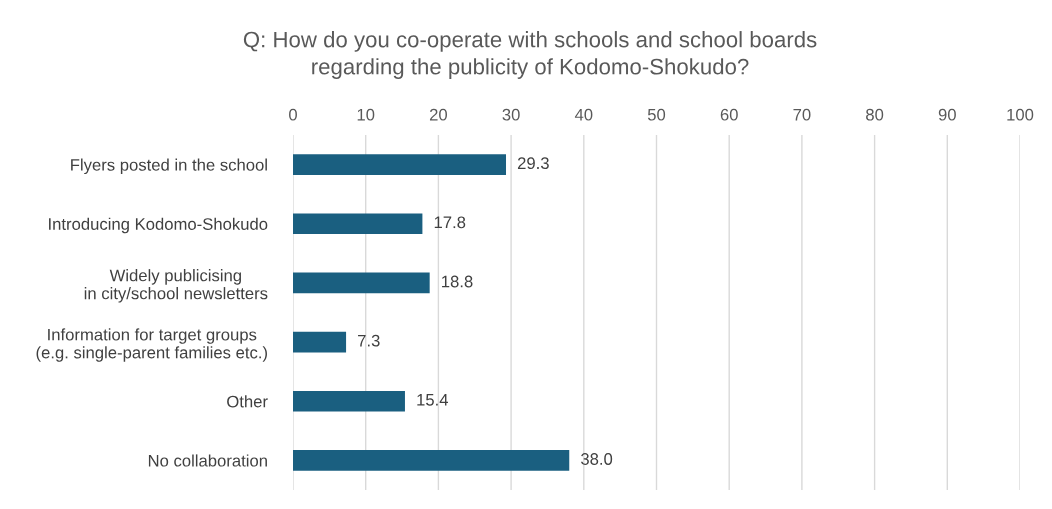 The image size is (1052, 509). What do you see at coordinates (158, 225) in the screenshot?
I see `y-tick-label: Introducing Kodomo-Shokudo` at bounding box center [158, 225].